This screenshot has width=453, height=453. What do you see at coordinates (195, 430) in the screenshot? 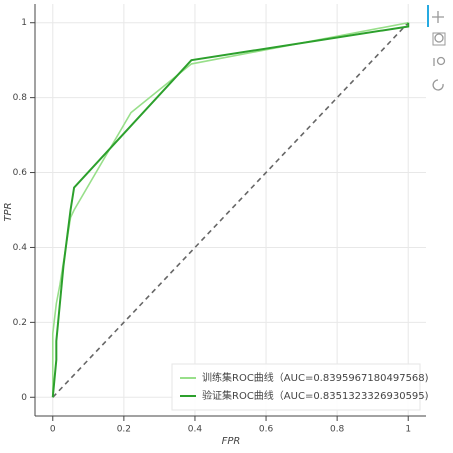
I see `x-tick-label: 0.4` at bounding box center [195, 430].